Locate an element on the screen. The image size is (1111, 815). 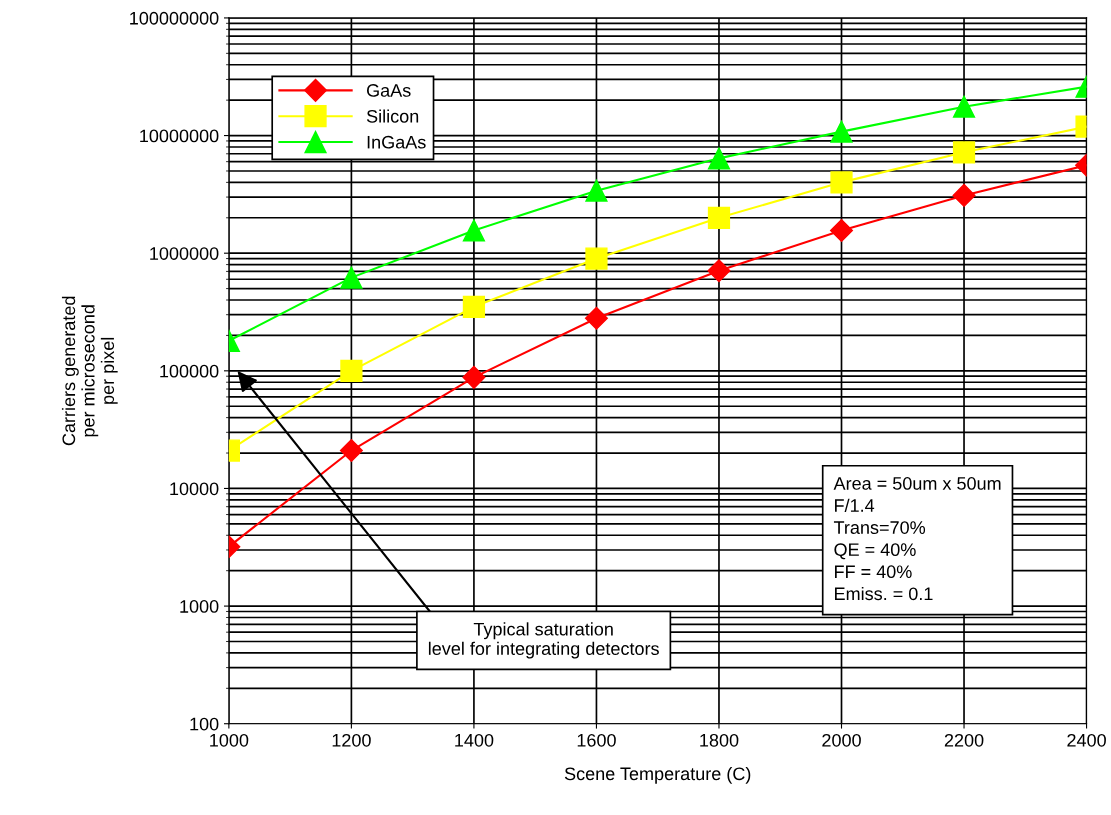
x-axis-title: Scene Temperature (C) is located at coordinates (657, 775).